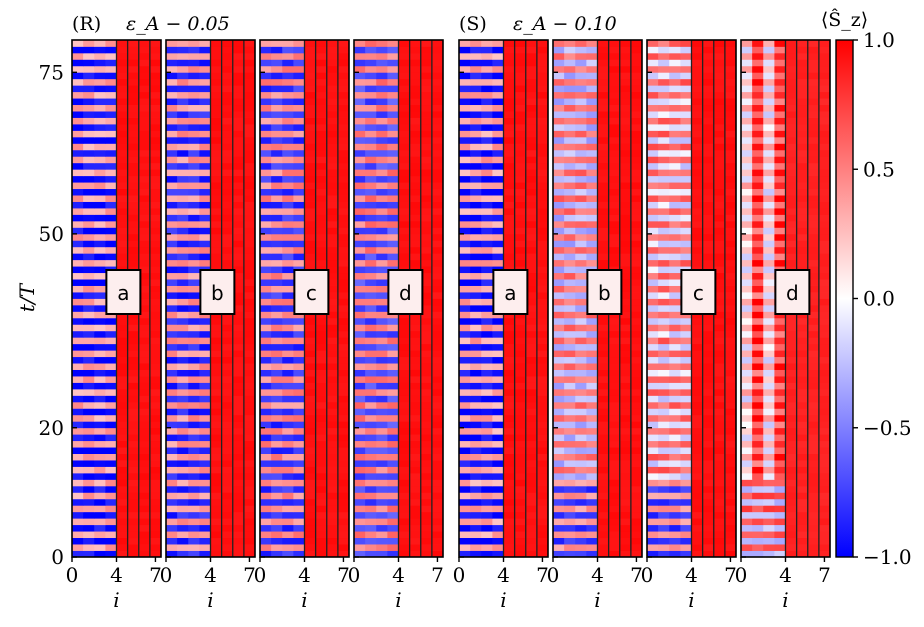  What do you see at coordinates (730, 575) in the screenshot?
I see `x-tick-label: 7` at bounding box center [730, 575].